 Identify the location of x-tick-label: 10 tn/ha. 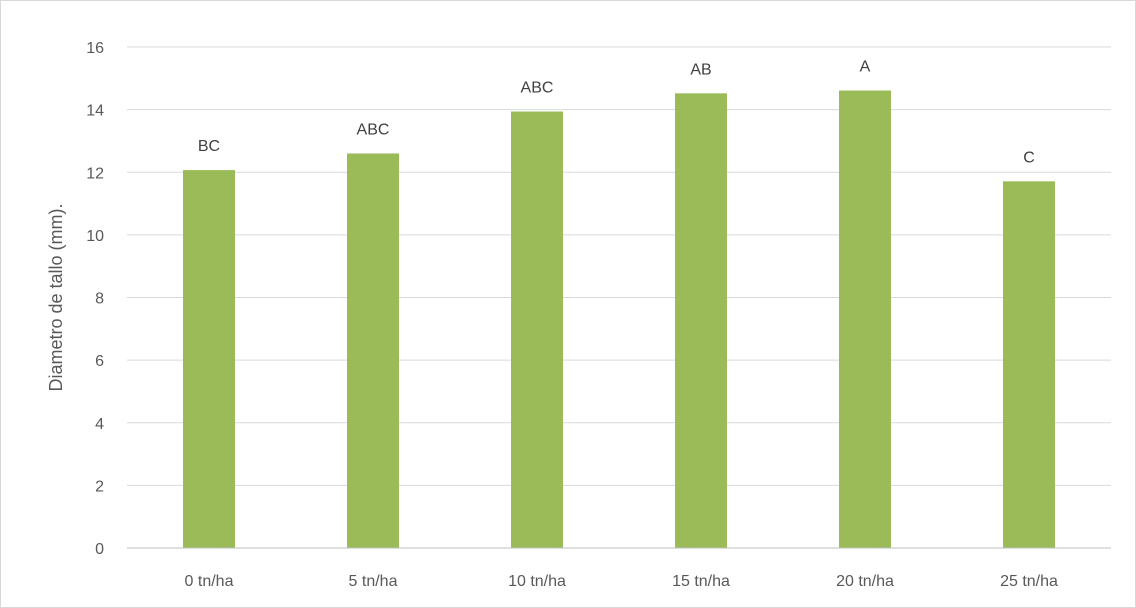
(537, 581).